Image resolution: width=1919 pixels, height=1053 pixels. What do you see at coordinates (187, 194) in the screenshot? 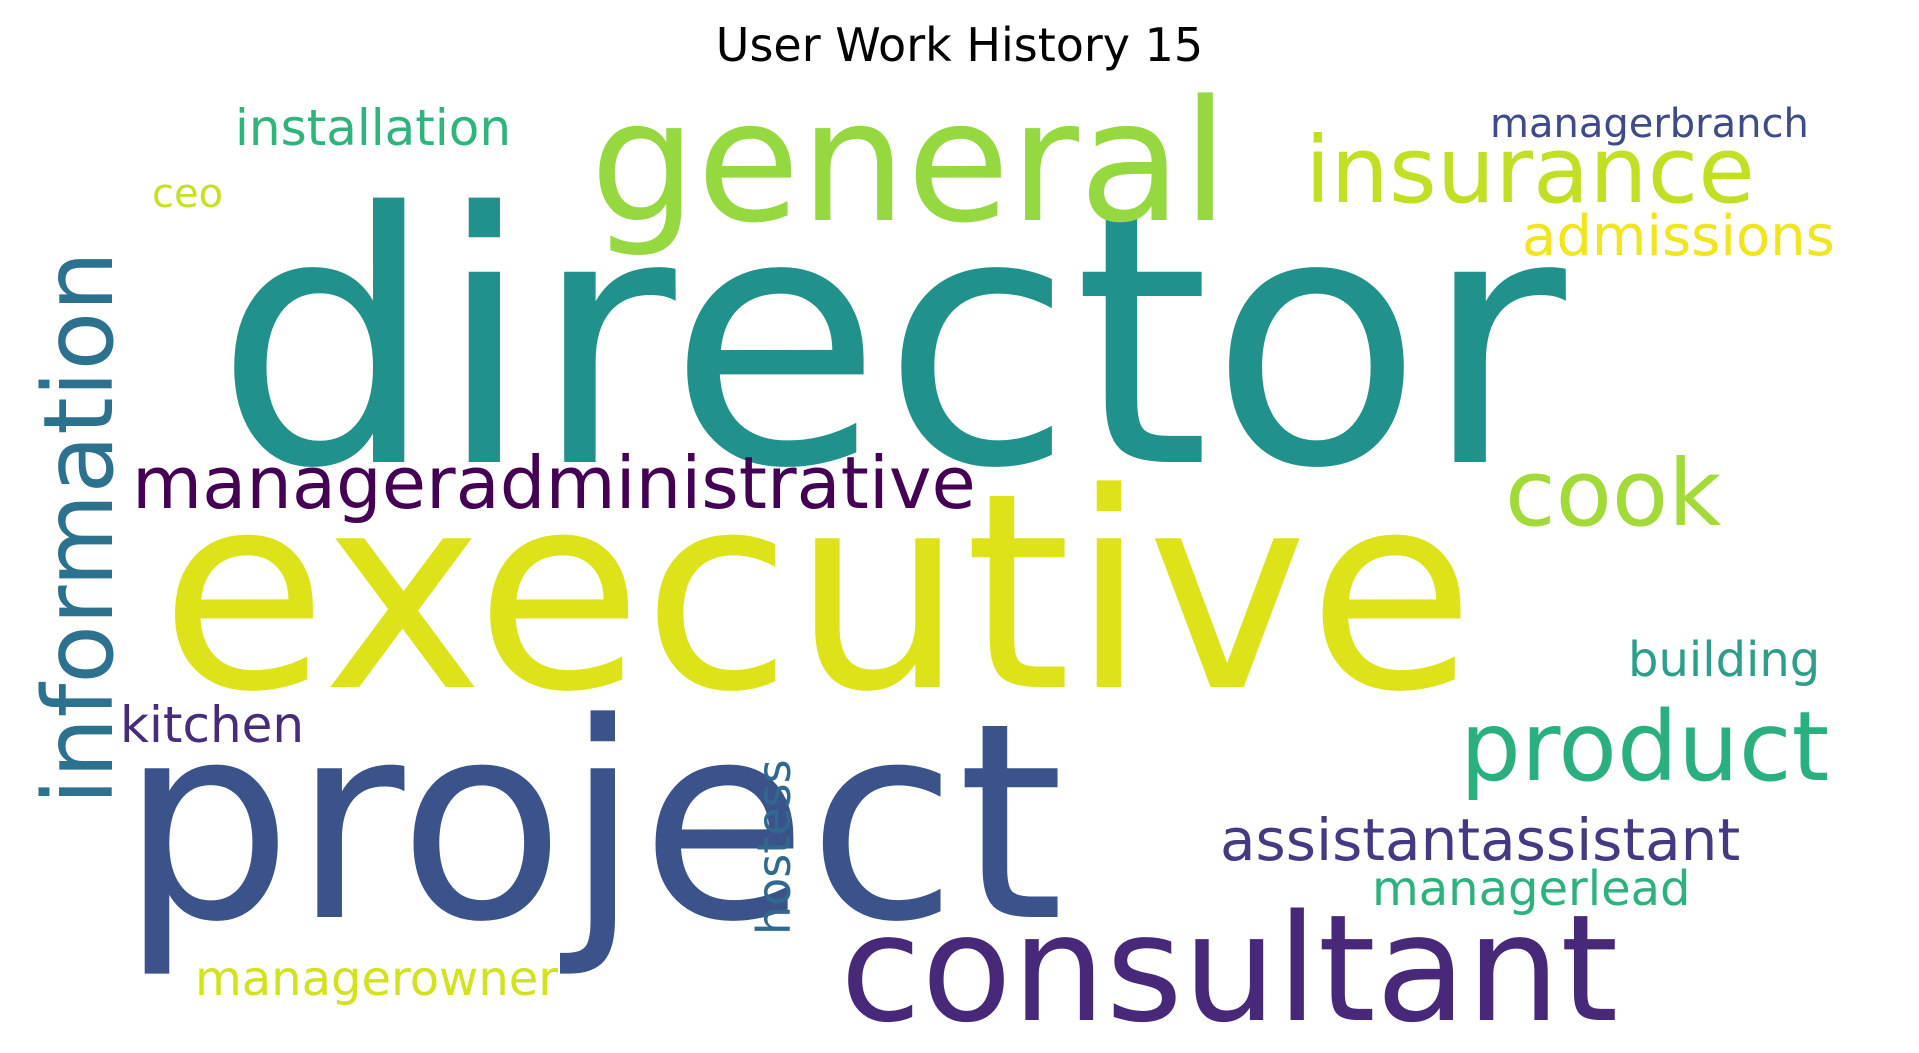
I see `word-ceo: ceo` at bounding box center [187, 194].